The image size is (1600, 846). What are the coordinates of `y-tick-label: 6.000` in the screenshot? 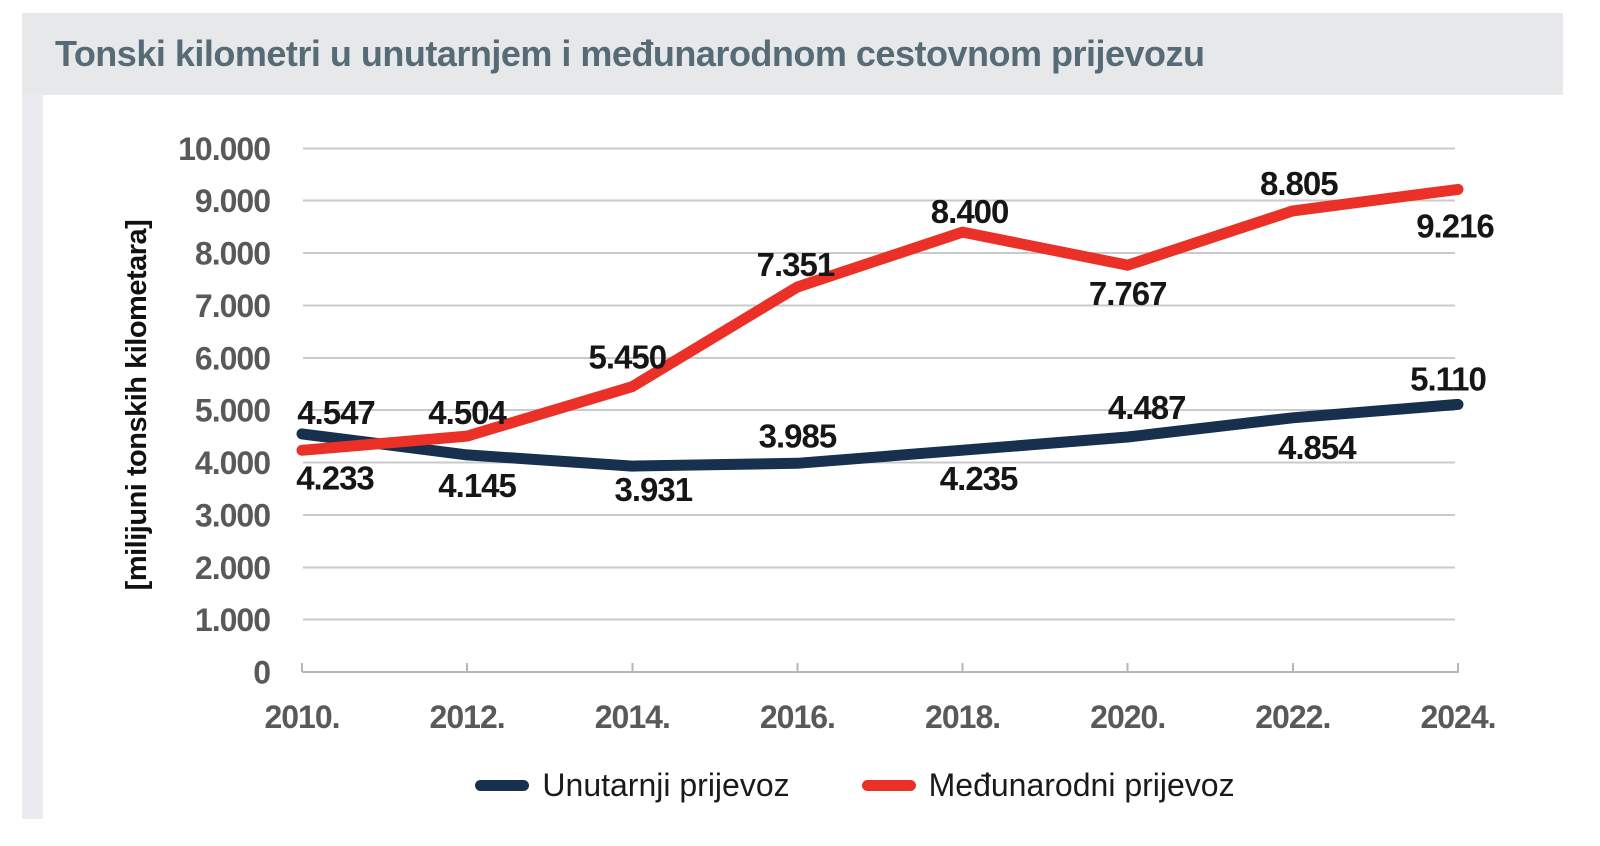 It's located at (232, 358).